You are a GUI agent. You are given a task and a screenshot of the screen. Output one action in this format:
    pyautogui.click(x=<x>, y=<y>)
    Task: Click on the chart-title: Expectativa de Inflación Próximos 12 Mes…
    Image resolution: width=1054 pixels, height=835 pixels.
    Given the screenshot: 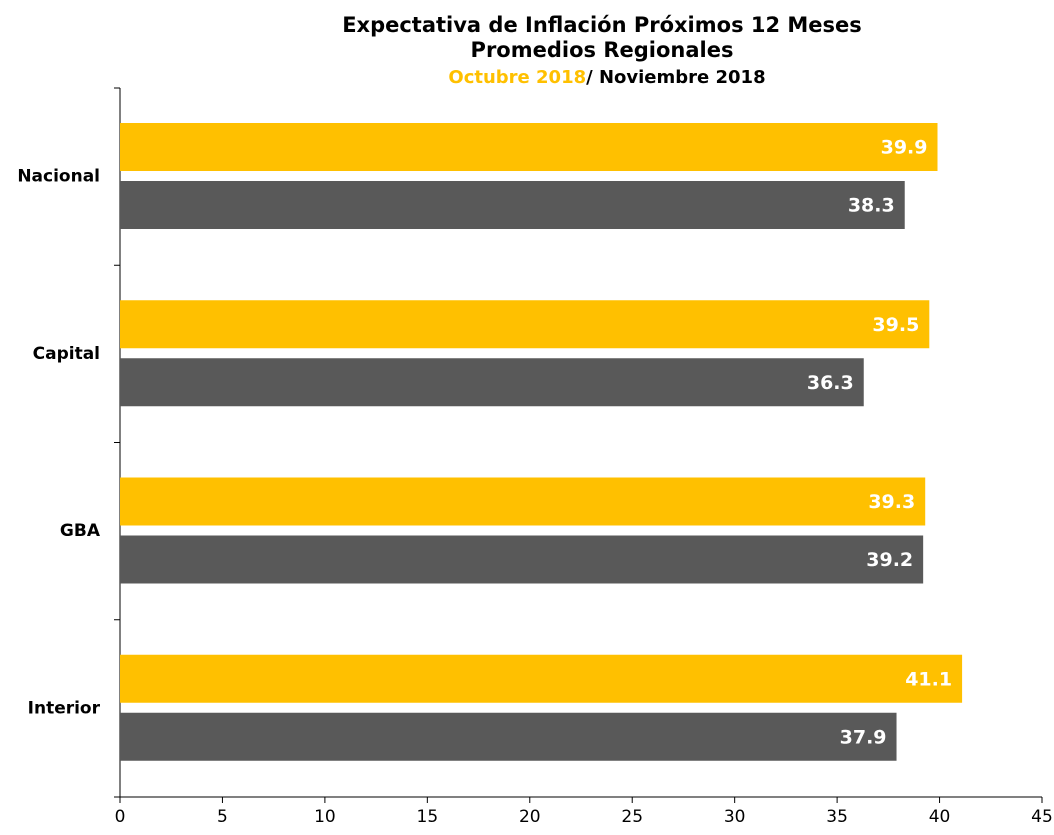 What is the action you would take?
    pyautogui.click(x=602, y=25)
    